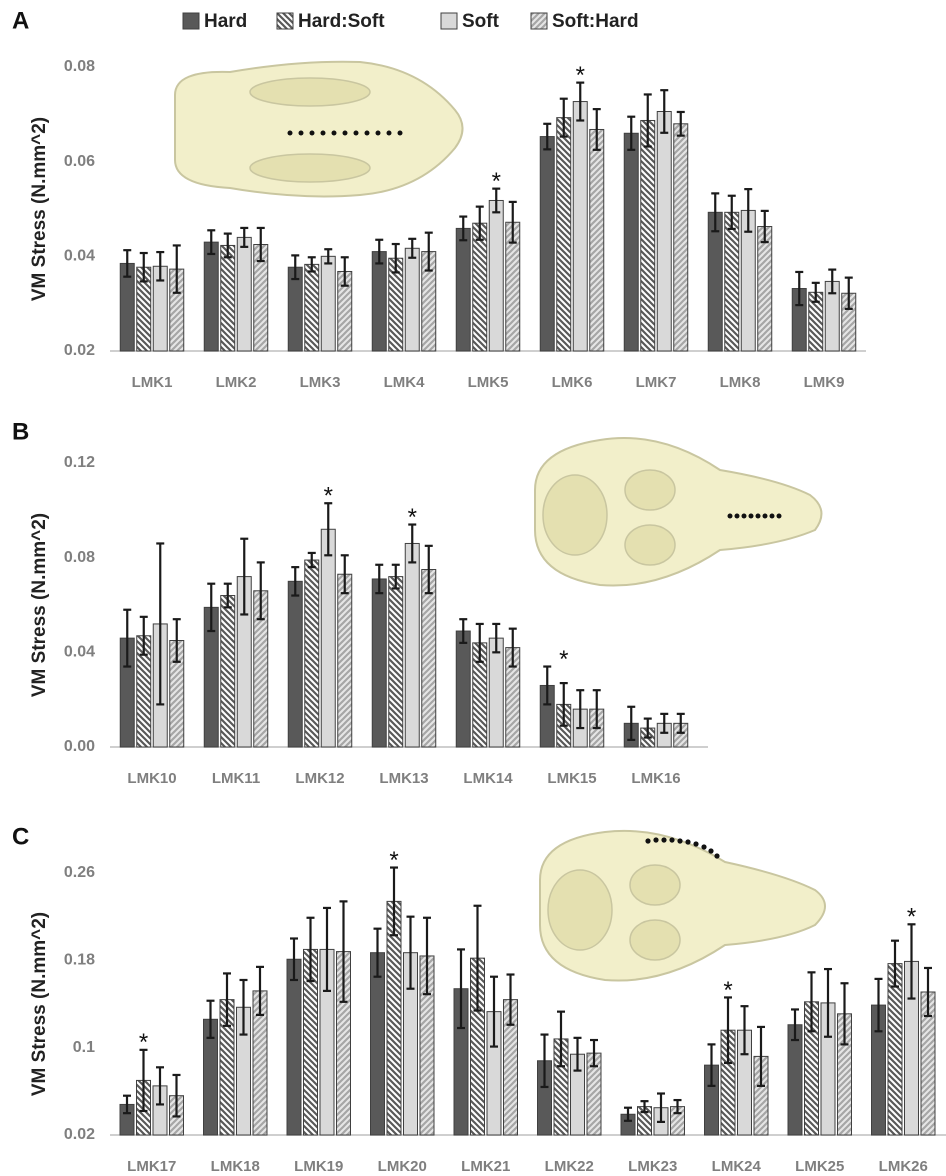 Image resolution: width=946 pixels, height=1176 pixels. Describe the element at coordinates (236, 778) in the screenshot. I see `x-tick-label: LMK11` at that location.